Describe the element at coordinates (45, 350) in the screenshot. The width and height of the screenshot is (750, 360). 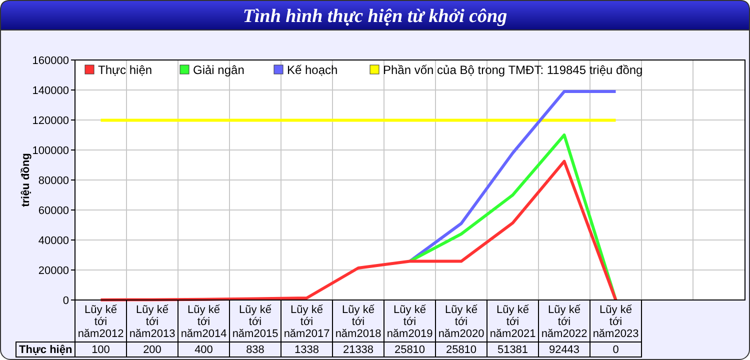
I see `text: Thực hiện` at that location.